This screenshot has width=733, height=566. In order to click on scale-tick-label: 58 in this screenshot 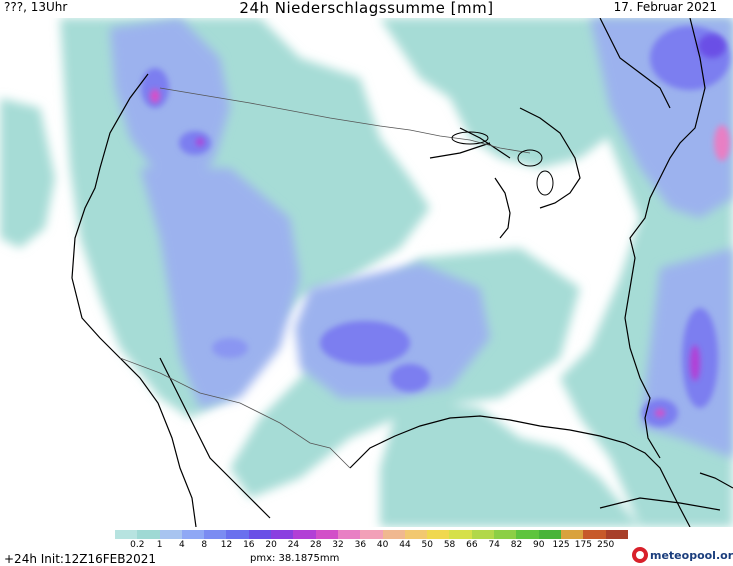, I will do `click(449, 545)`.